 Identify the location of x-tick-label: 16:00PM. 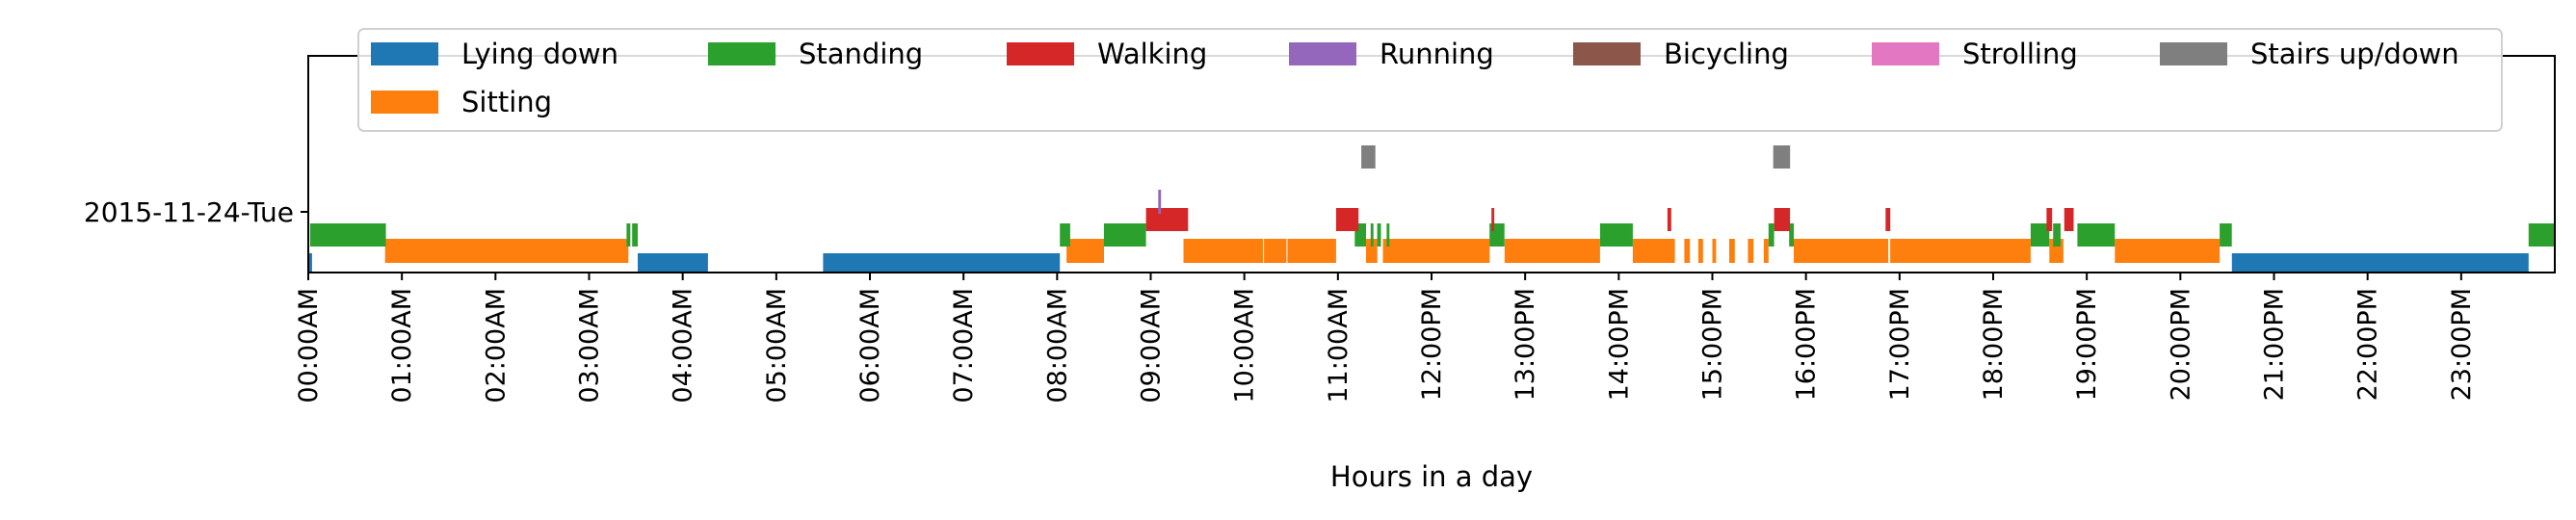
(1807, 345).